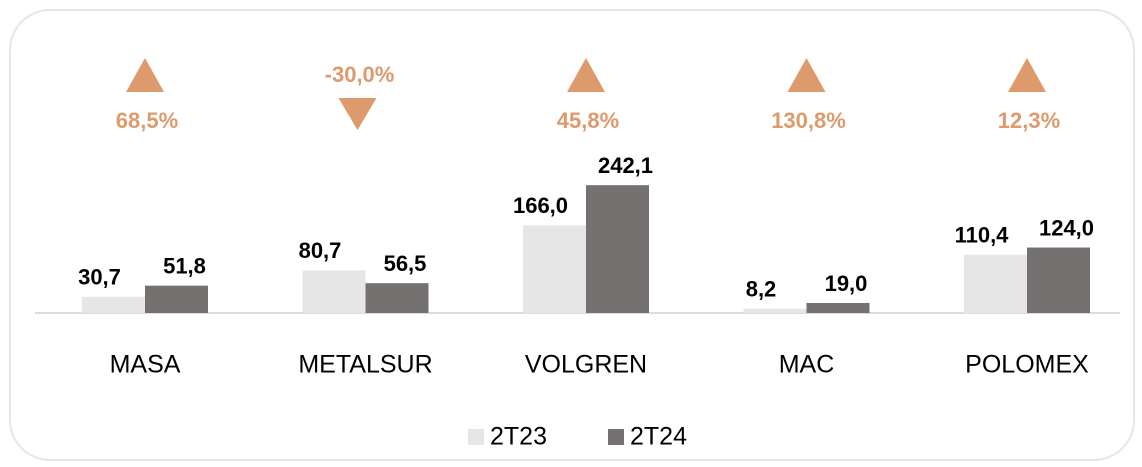 The width and height of the screenshot is (1142, 467). What do you see at coordinates (360, 74) in the screenshot?
I see `change-label: -30,0%` at bounding box center [360, 74].